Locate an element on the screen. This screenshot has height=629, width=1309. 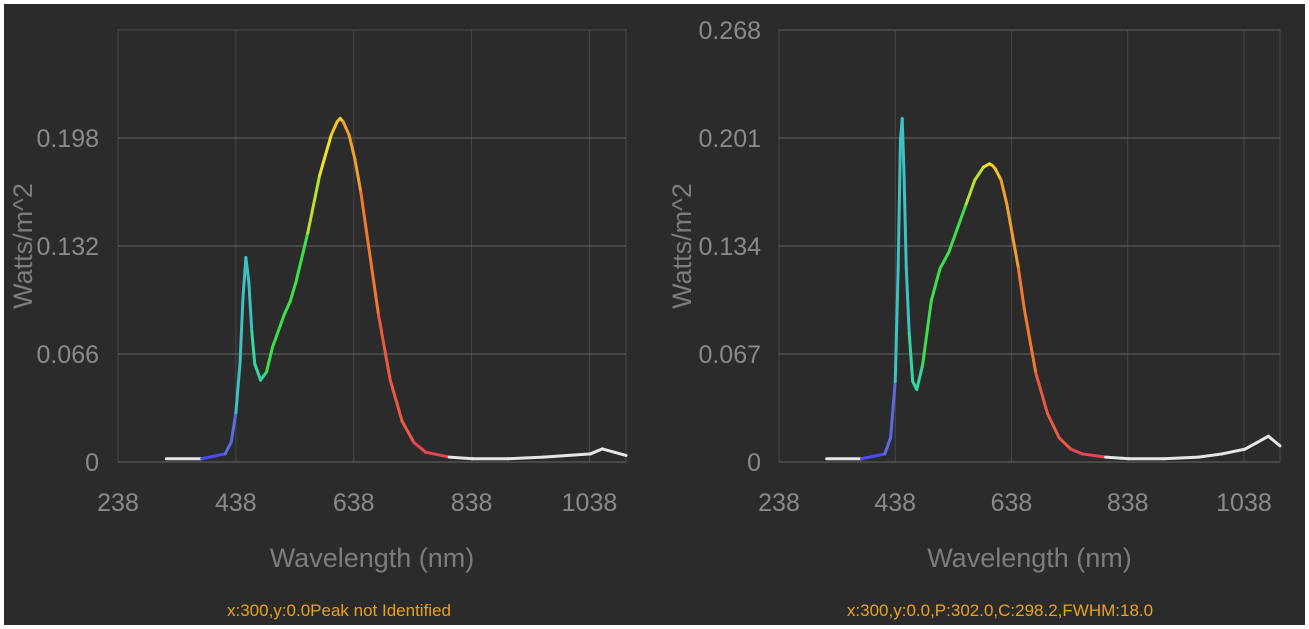
y-tick-label: 0.268 is located at coordinates (729, 31).